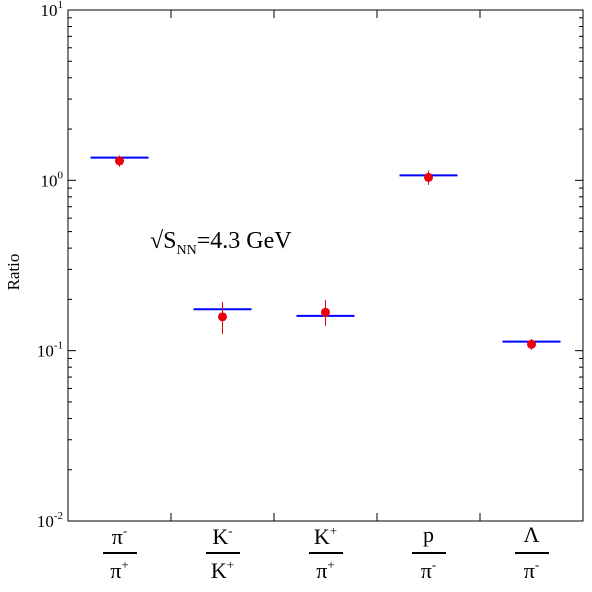 Image resolution: width=592 pixels, height=592 pixels. I want to click on x-category-label: K- K+, so click(223, 554).